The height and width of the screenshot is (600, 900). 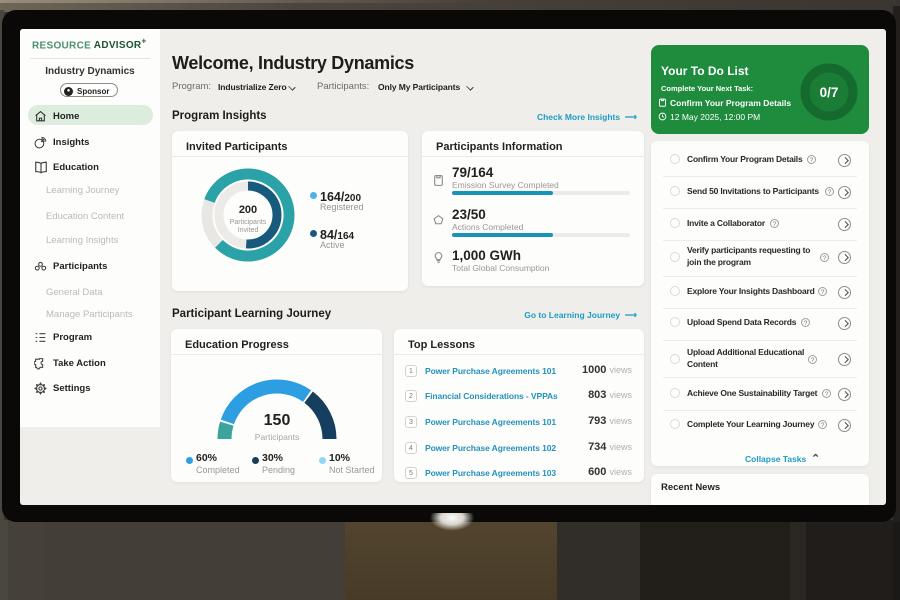 What do you see at coordinates (277, 420) in the screenshot?
I see `svg-text: 150` at bounding box center [277, 420].